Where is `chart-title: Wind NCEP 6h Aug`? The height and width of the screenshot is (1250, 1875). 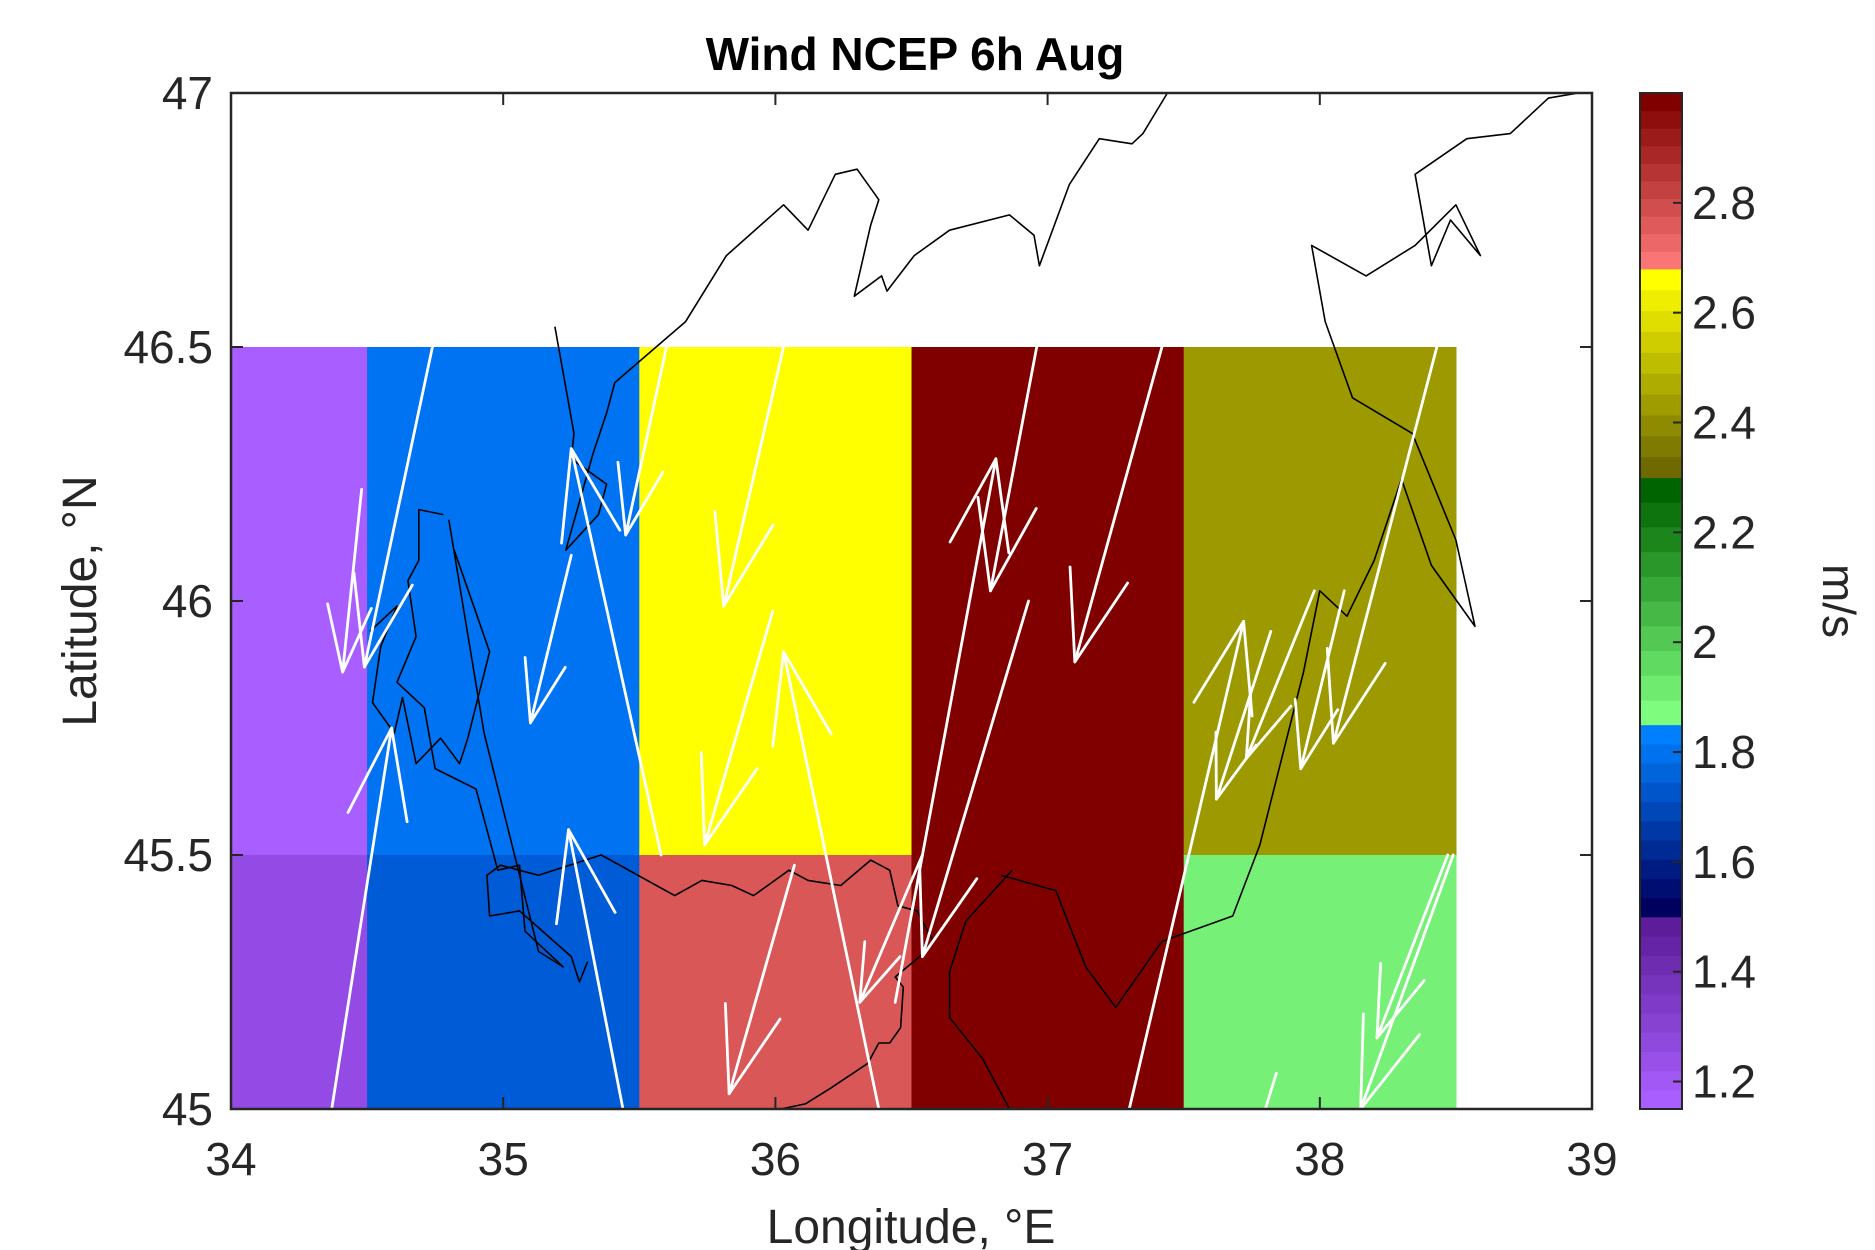 chart-title: Wind NCEP 6h Aug is located at coordinates (915, 54).